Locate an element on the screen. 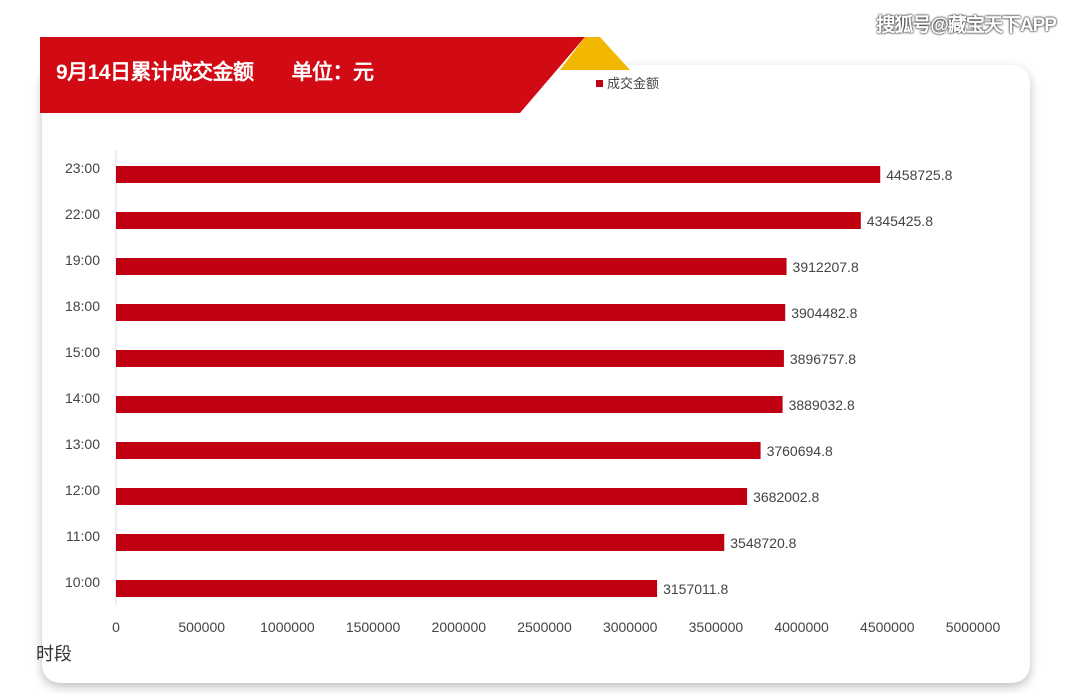 The height and width of the screenshot is (694, 1080). x-tick-label: 2000000 is located at coordinates (459, 627).